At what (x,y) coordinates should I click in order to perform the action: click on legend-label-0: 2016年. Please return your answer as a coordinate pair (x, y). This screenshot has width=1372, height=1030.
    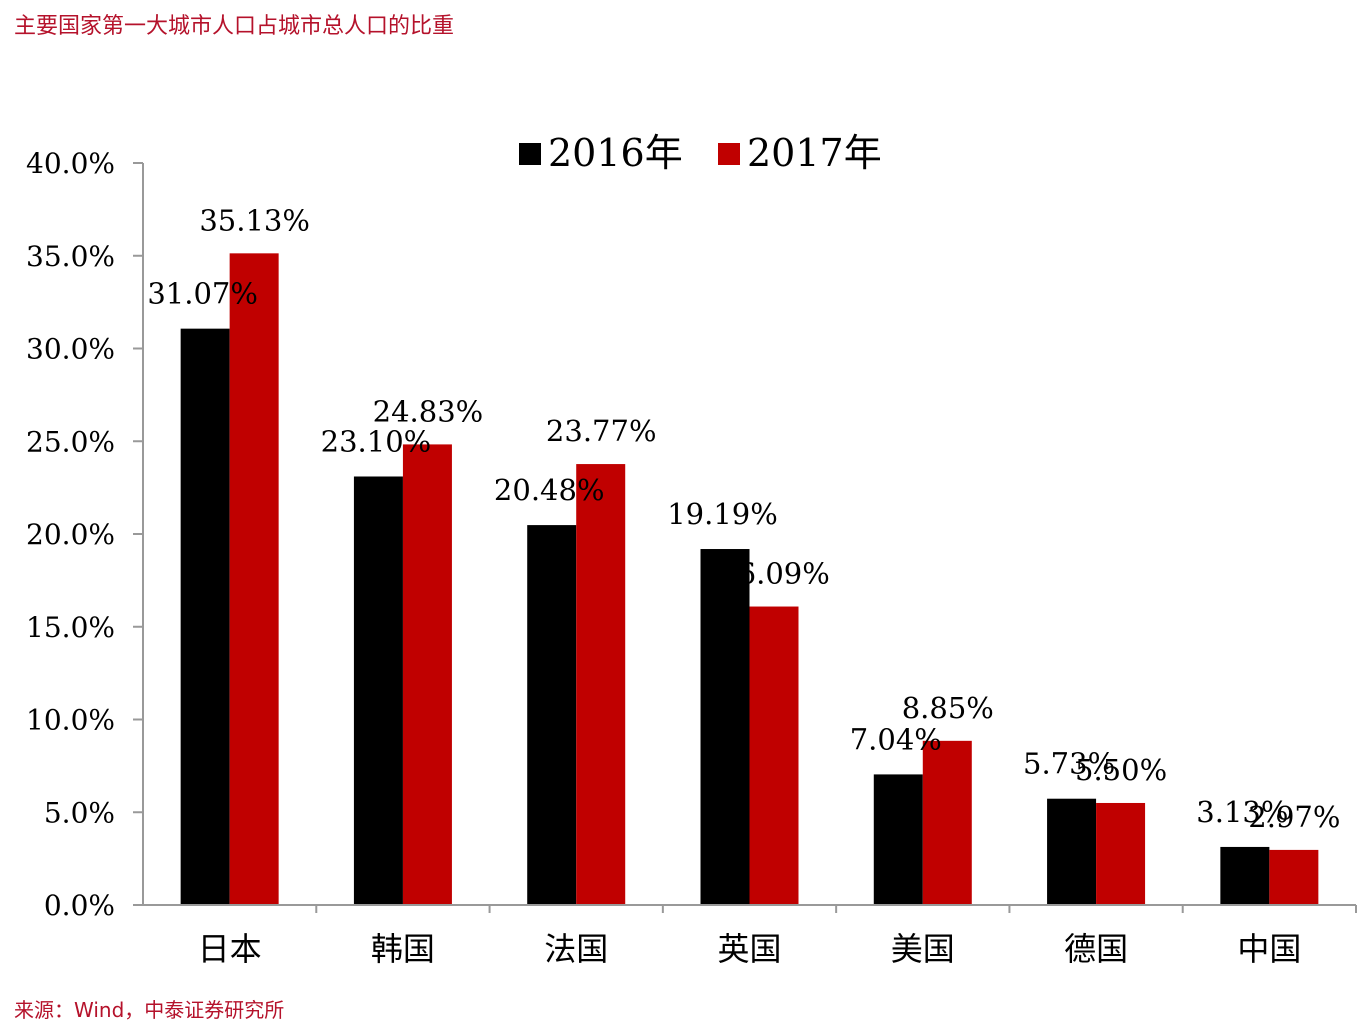
    Looking at the image, I should click on (615, 153).